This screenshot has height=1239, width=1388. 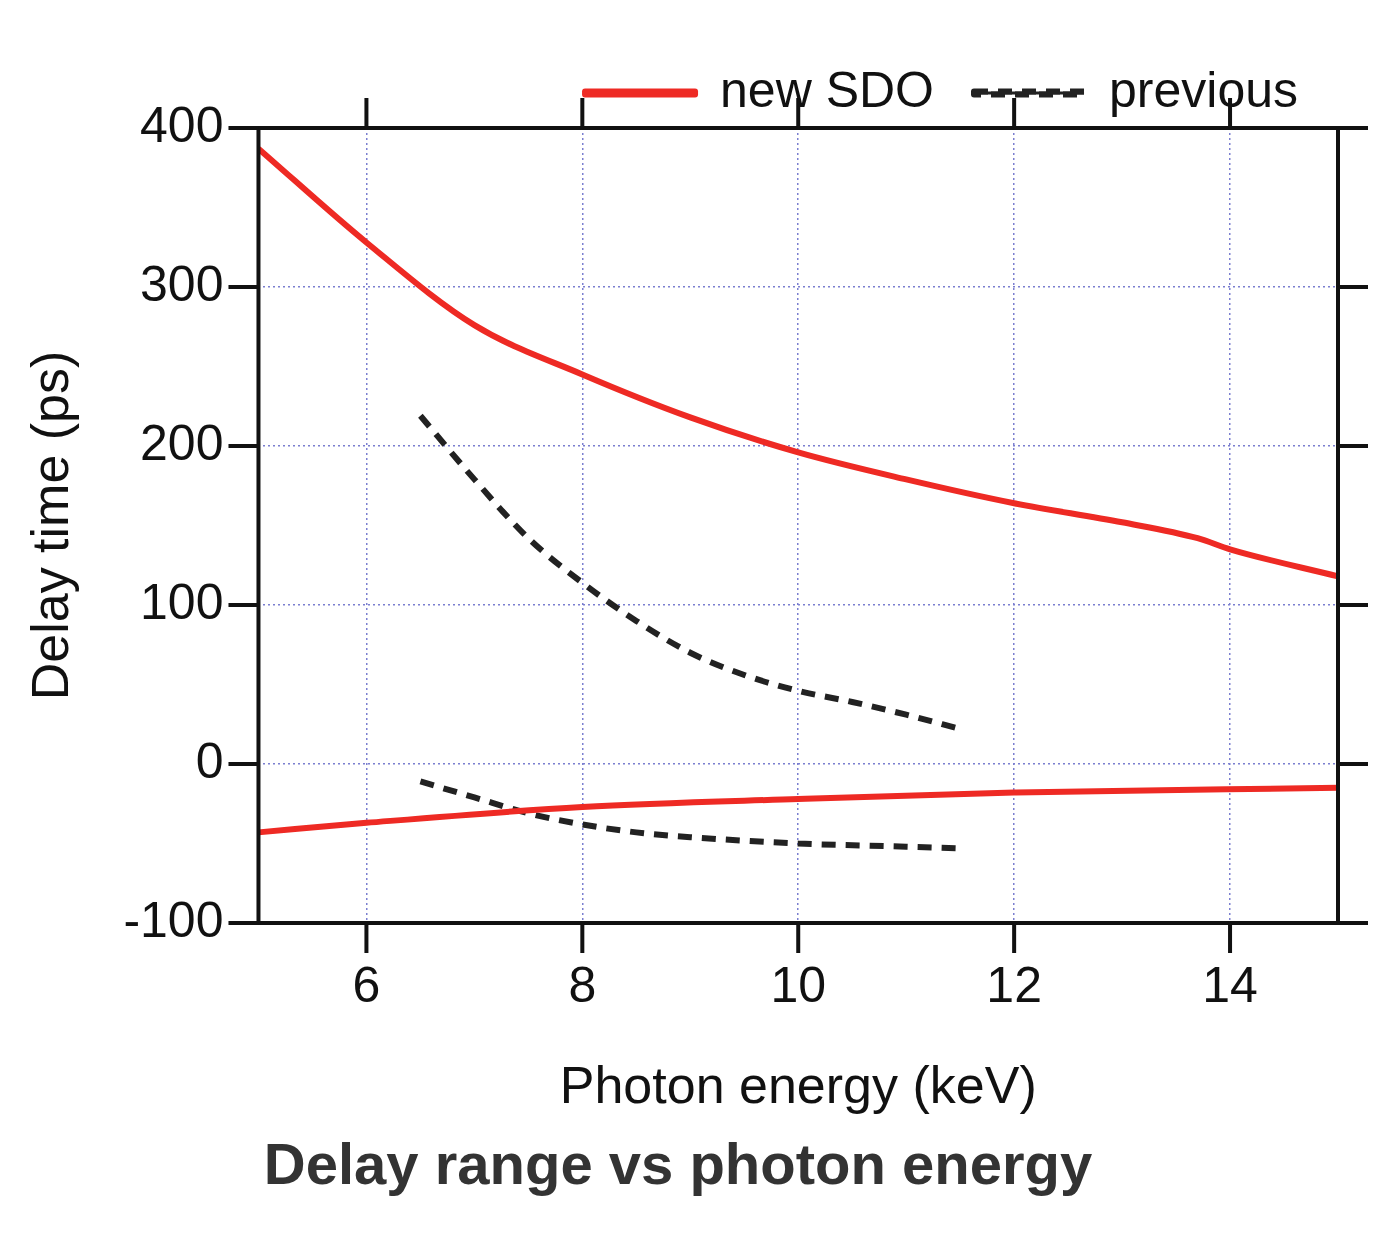 I want to click on x-tick-label: 10, so click(x=798, y=984).